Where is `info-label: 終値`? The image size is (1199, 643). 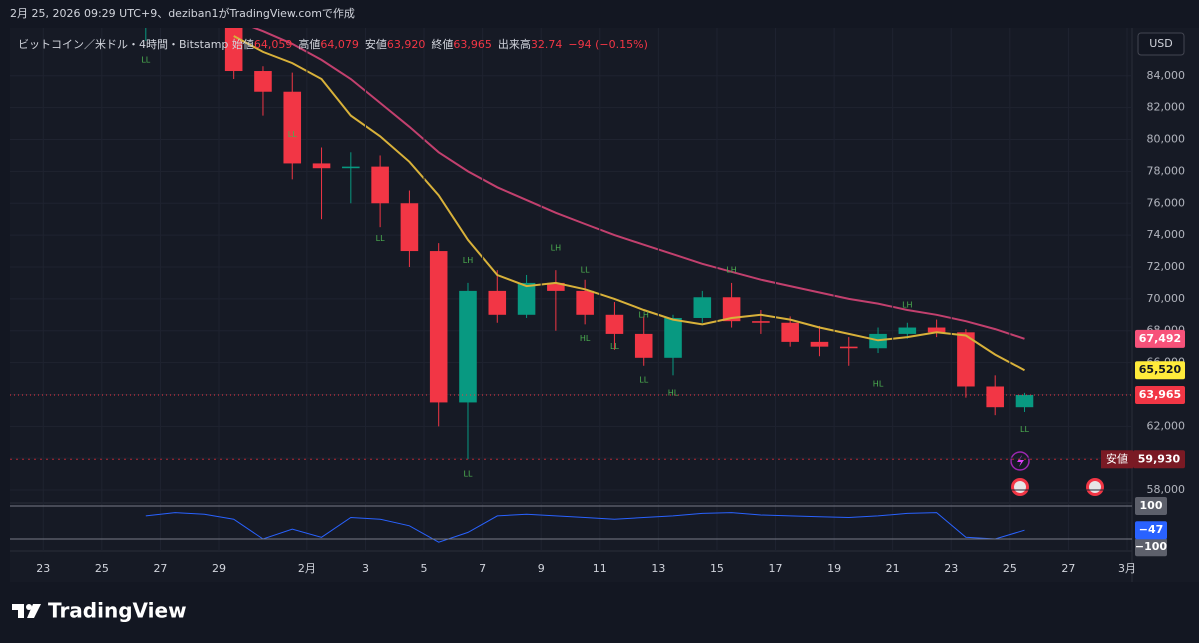 info-label: 終値 is located at coordinates (442, 44).